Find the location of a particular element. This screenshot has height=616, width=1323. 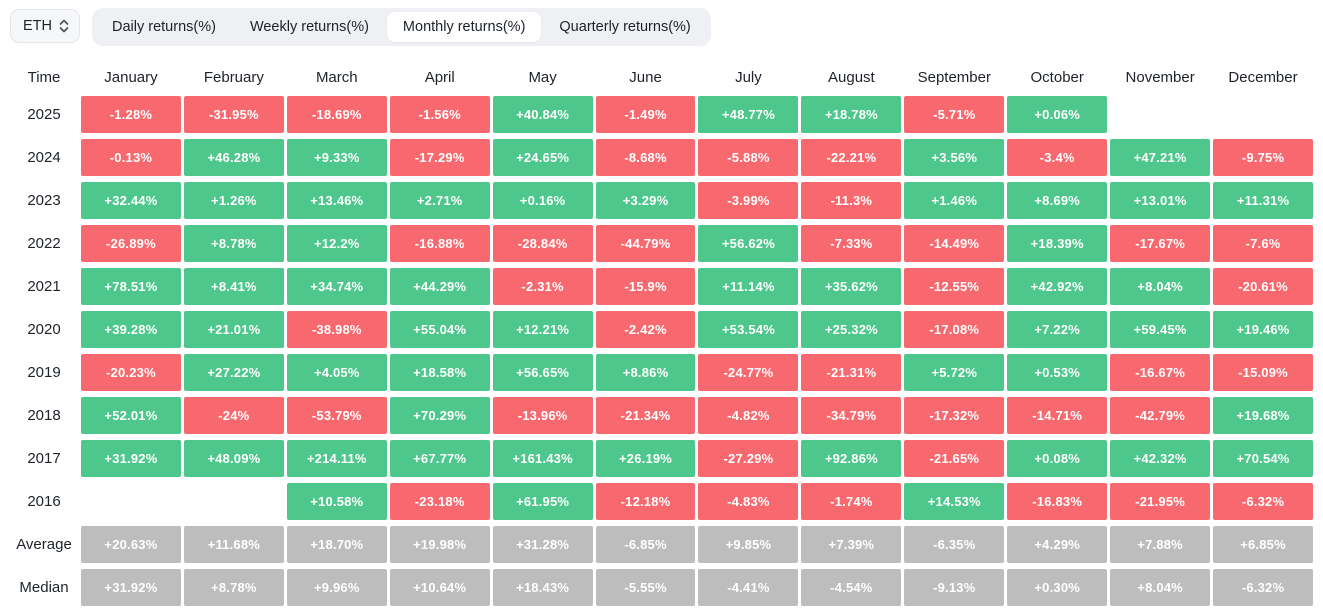

heatmap-cell: -20.23% is located at coordinates (131, 372).